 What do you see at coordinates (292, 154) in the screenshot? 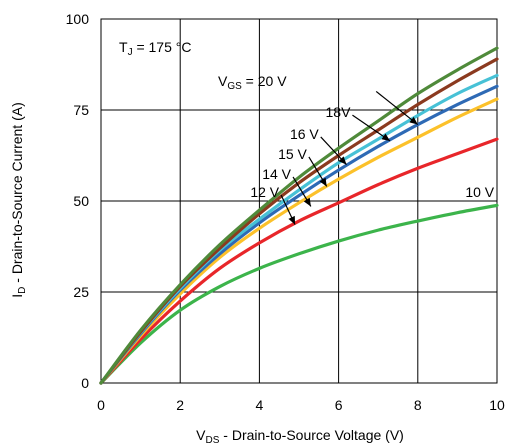
I see `curve-label: 15 V` at bounding box center [292, 154].